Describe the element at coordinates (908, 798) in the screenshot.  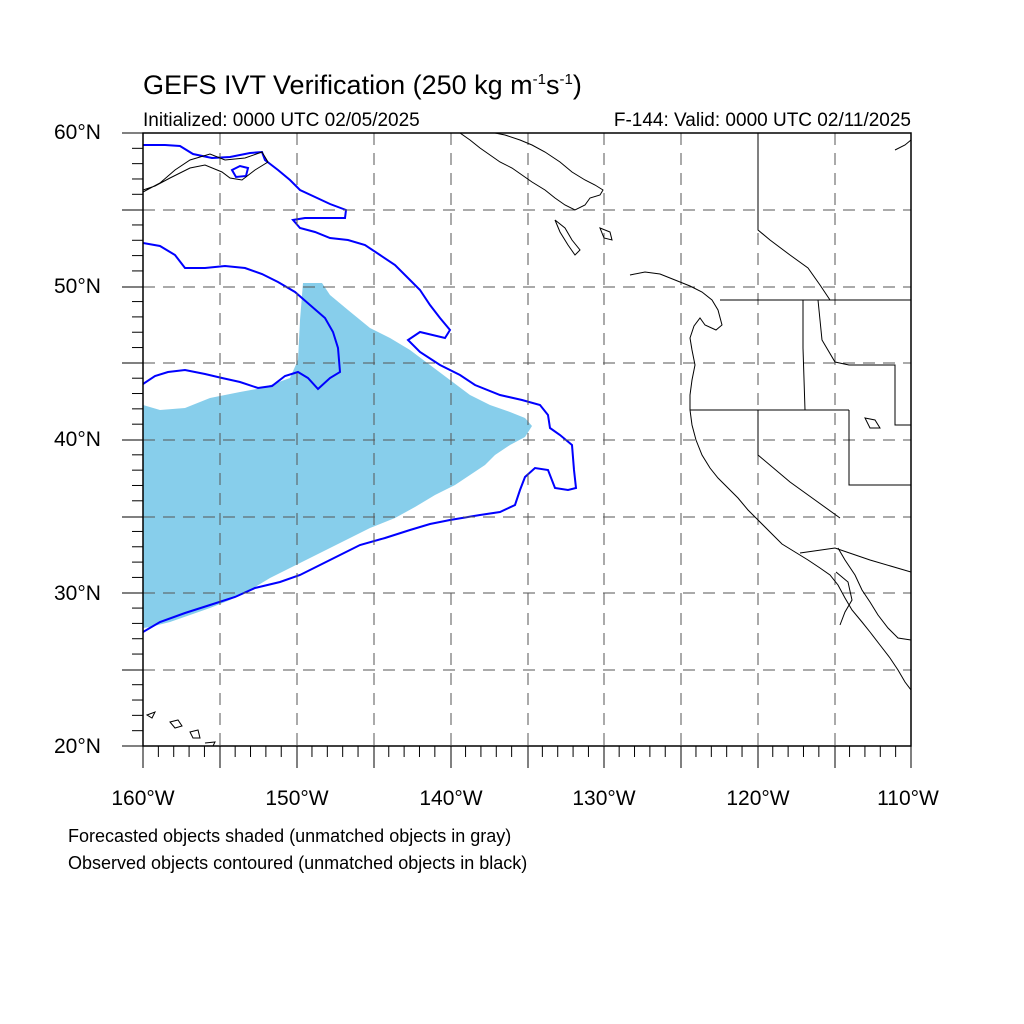
I see `lon-label-110w: 110°W` at that location.